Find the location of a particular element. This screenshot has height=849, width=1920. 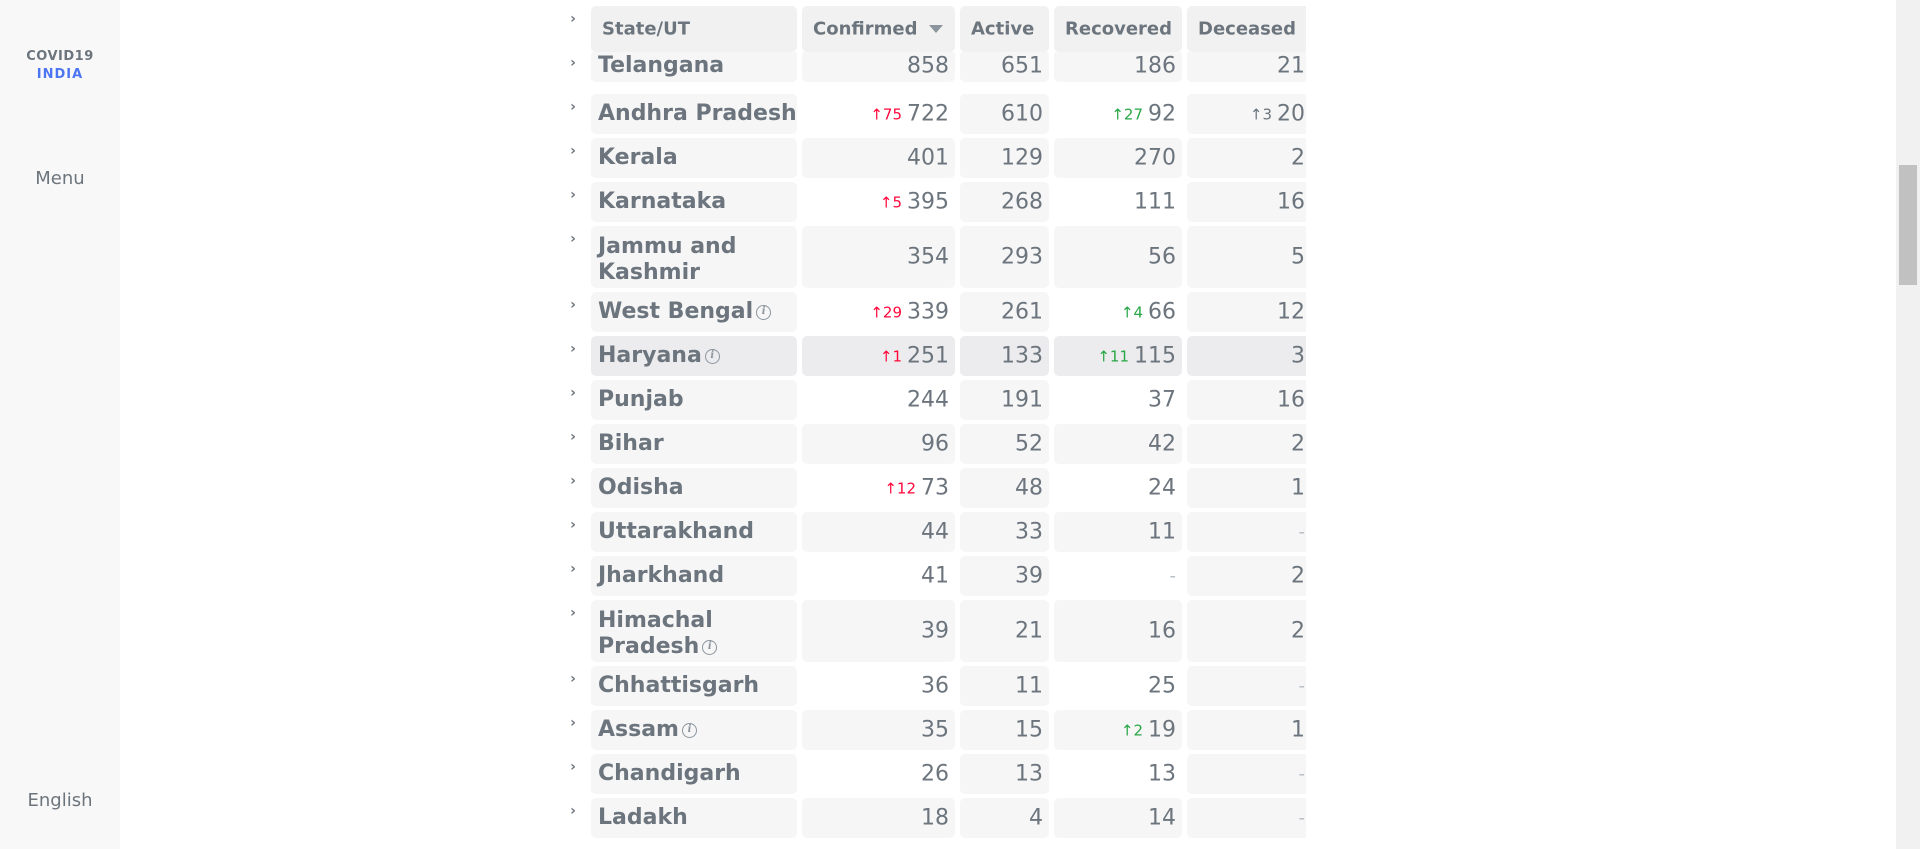

cell-state: Himachal Pradesh i is located at coordinates (694, 631).